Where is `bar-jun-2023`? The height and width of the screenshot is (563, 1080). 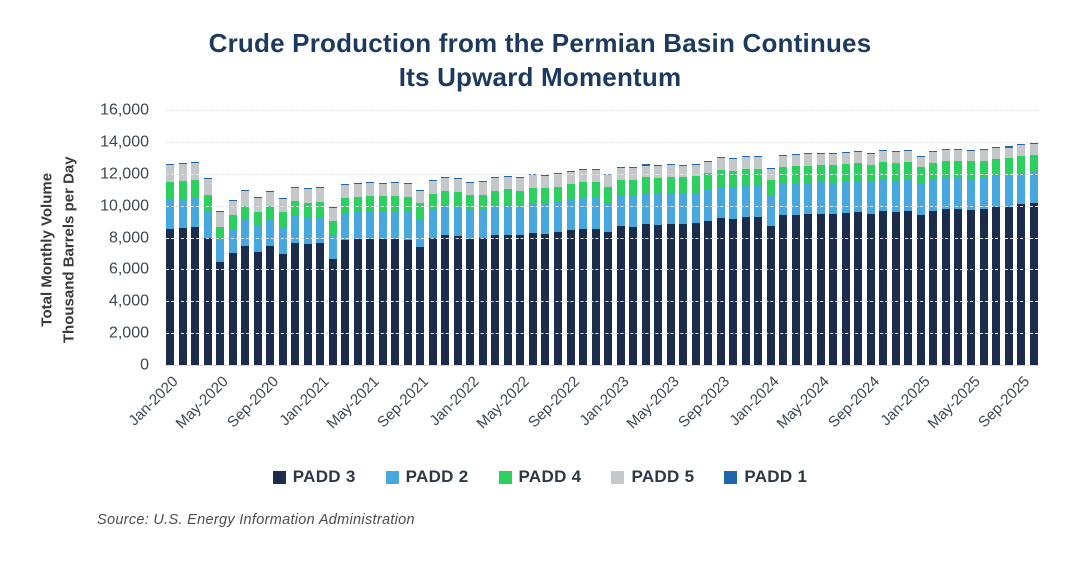
bar-jun-2023 is located at coordinates (683, 265).